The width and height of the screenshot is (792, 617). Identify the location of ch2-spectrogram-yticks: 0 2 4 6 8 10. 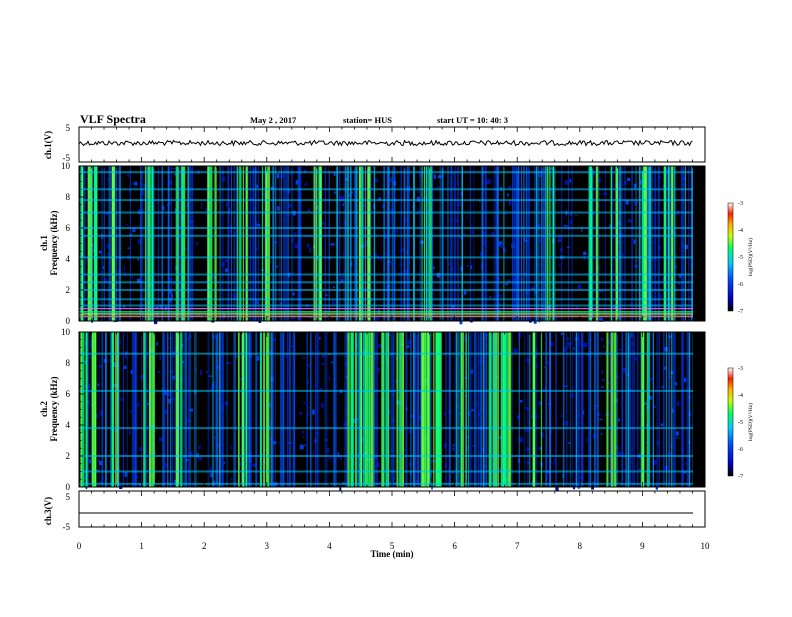
(66, 409).